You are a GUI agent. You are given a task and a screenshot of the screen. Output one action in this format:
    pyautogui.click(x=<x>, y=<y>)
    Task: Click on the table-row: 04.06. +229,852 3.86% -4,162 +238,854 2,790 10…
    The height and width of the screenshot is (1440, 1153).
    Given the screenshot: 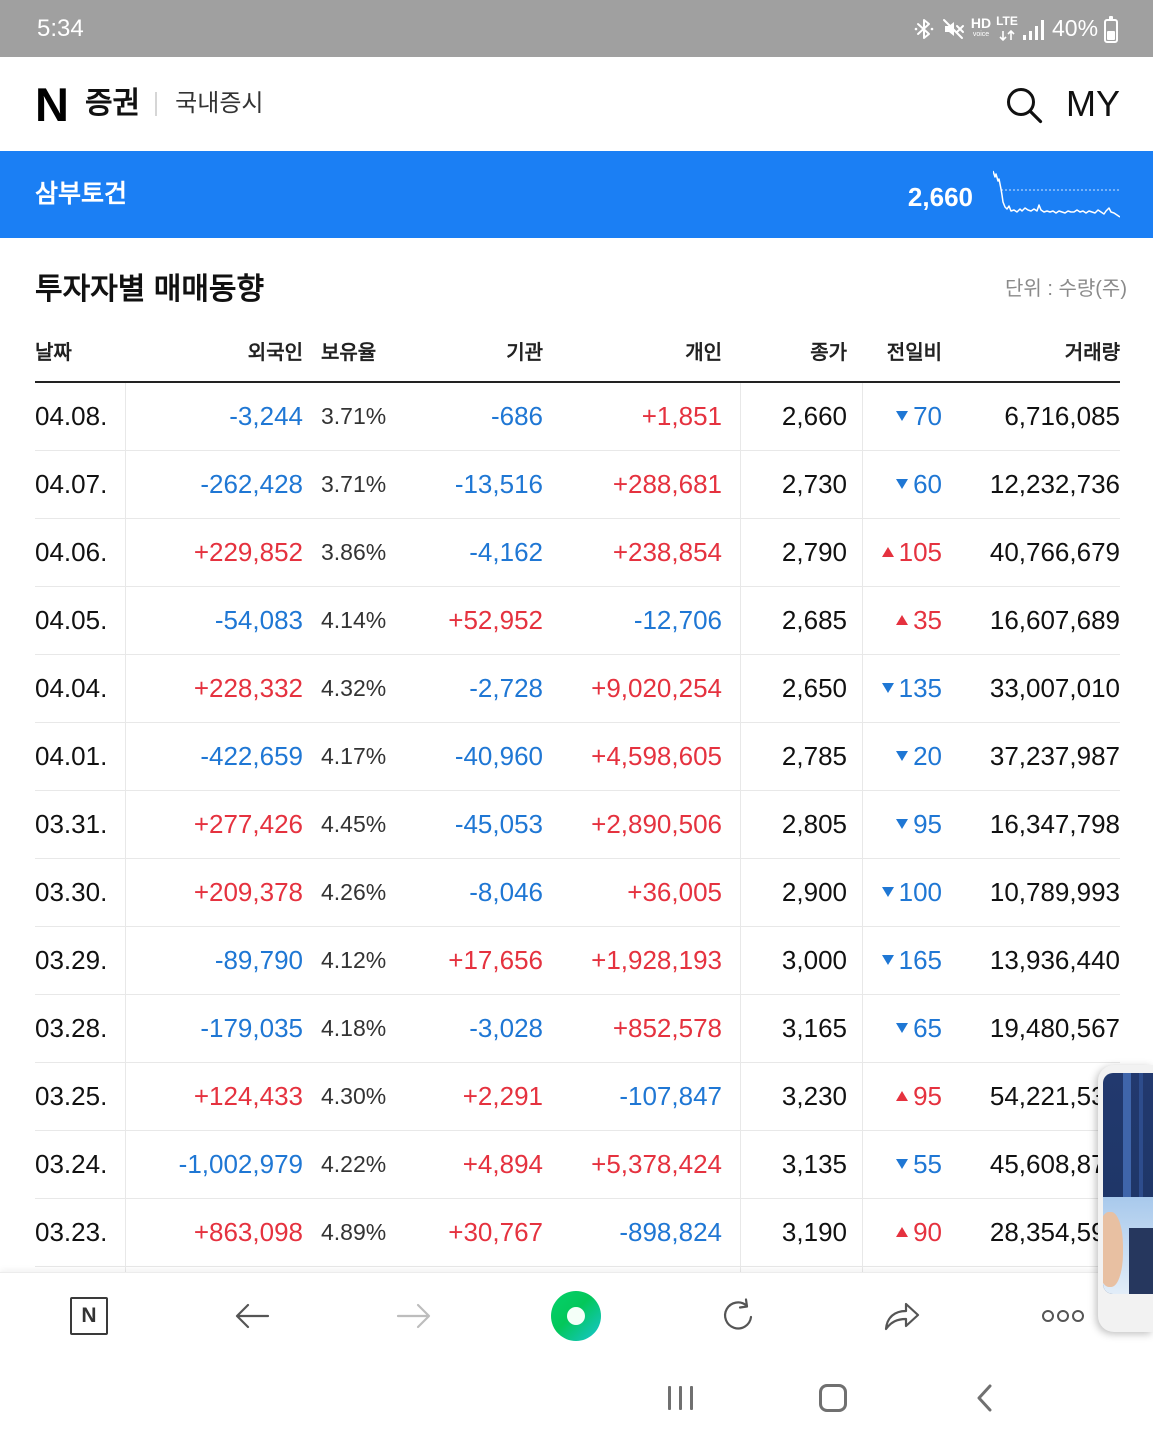 What is the action you would take?
    pyautogui.click(x=577, y=553)
    